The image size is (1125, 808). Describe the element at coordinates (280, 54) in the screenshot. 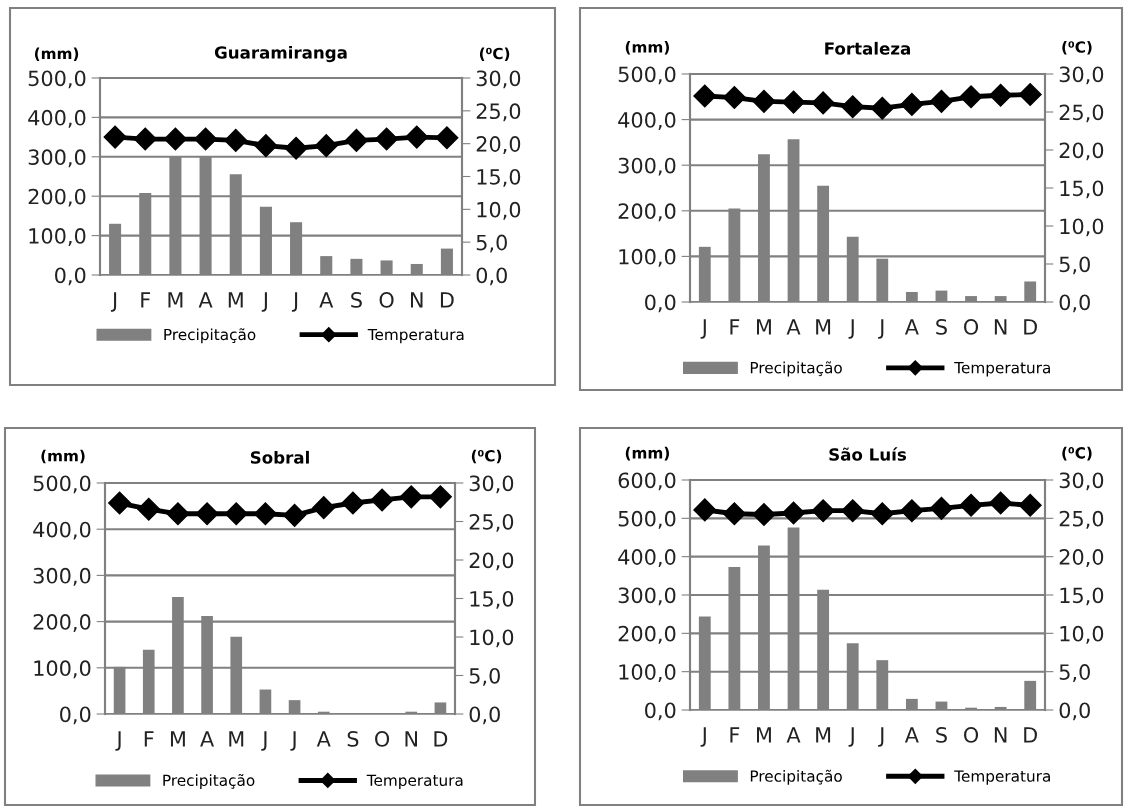

I see `chart-title: Guaramiranga` at that location.